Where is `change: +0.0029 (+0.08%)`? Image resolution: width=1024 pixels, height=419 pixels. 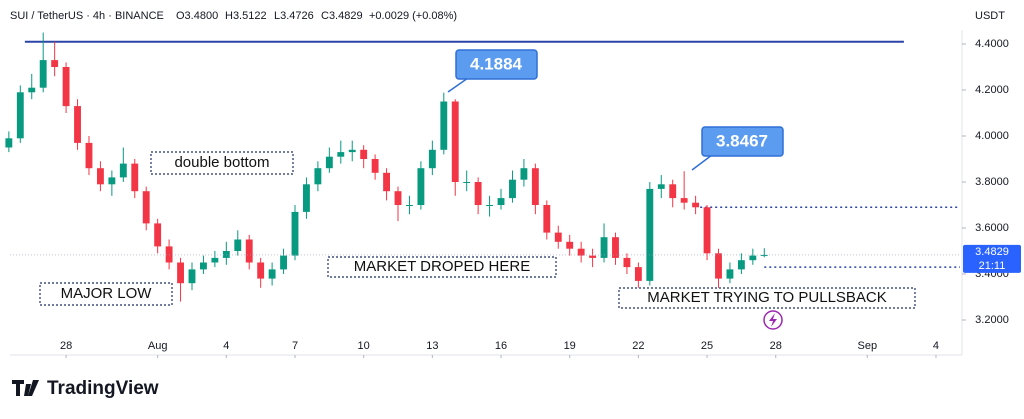
change: +0.0029 (+0.08%) is located at coordinates (413, 16).